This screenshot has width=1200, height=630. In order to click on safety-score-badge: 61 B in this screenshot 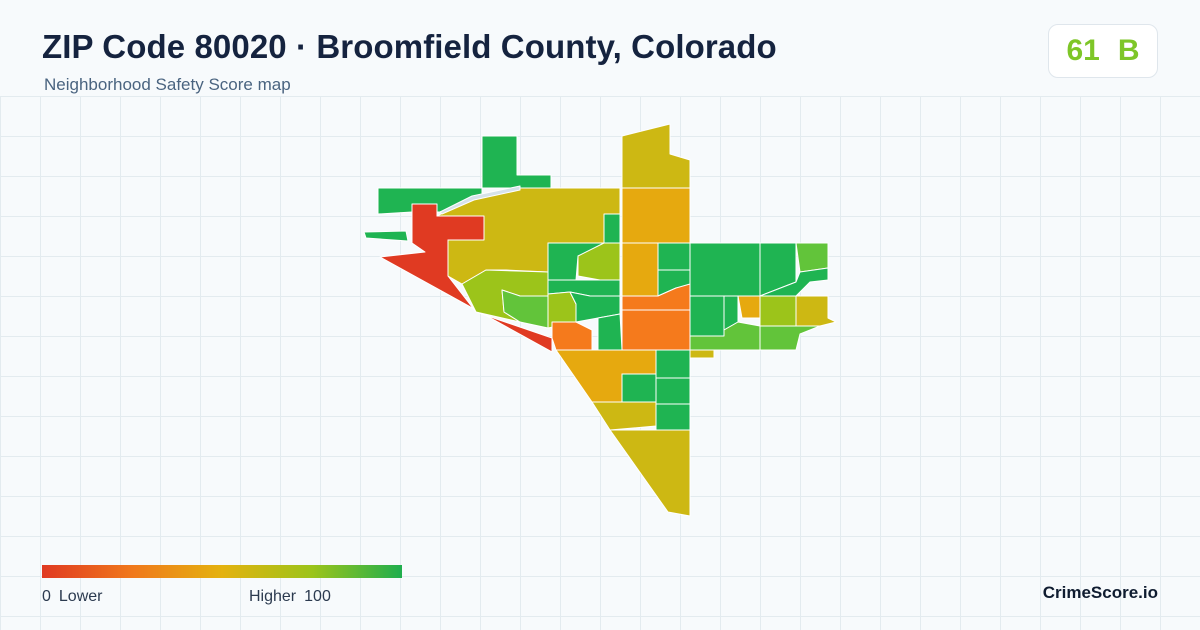, I will do `click(1103, 51)`.